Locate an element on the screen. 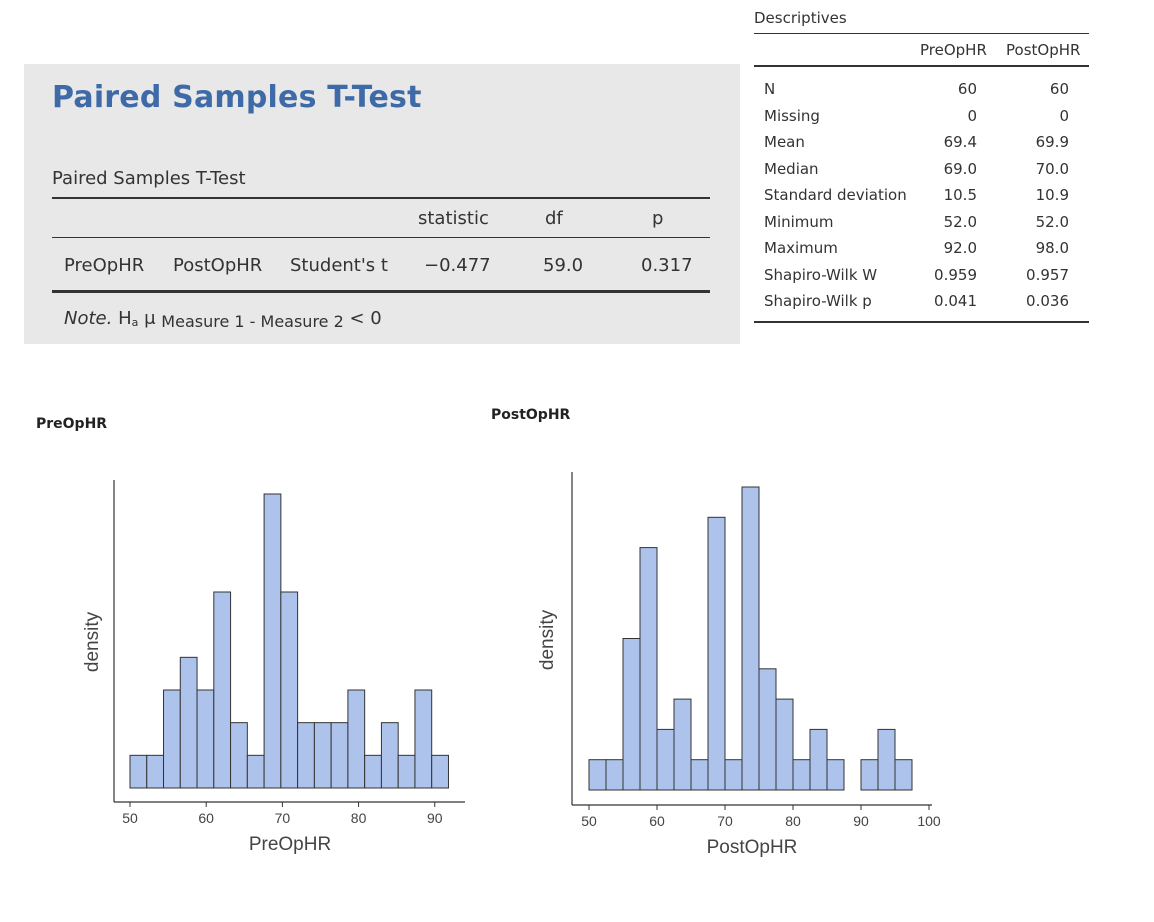 Image resolution: width=1154 pixels, height=922 pixels. desc-top-rule is located at coordinates (921, 33).